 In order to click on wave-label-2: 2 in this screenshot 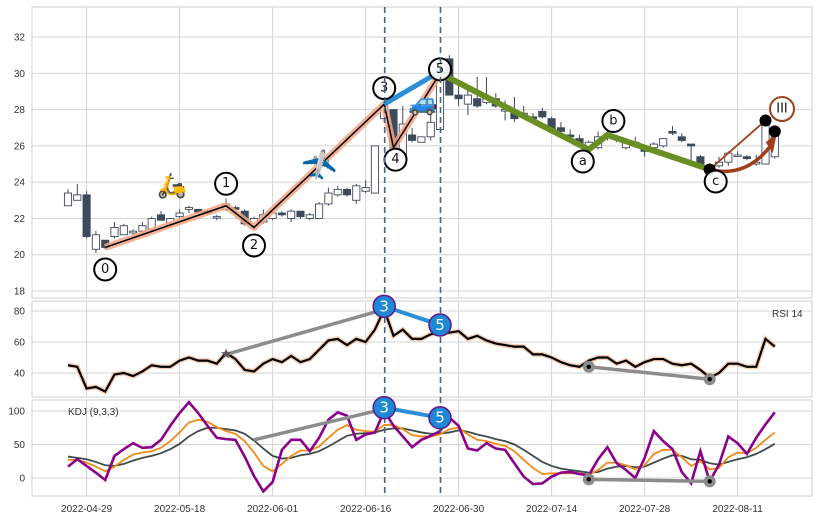, I will do `click(254, 245)`.